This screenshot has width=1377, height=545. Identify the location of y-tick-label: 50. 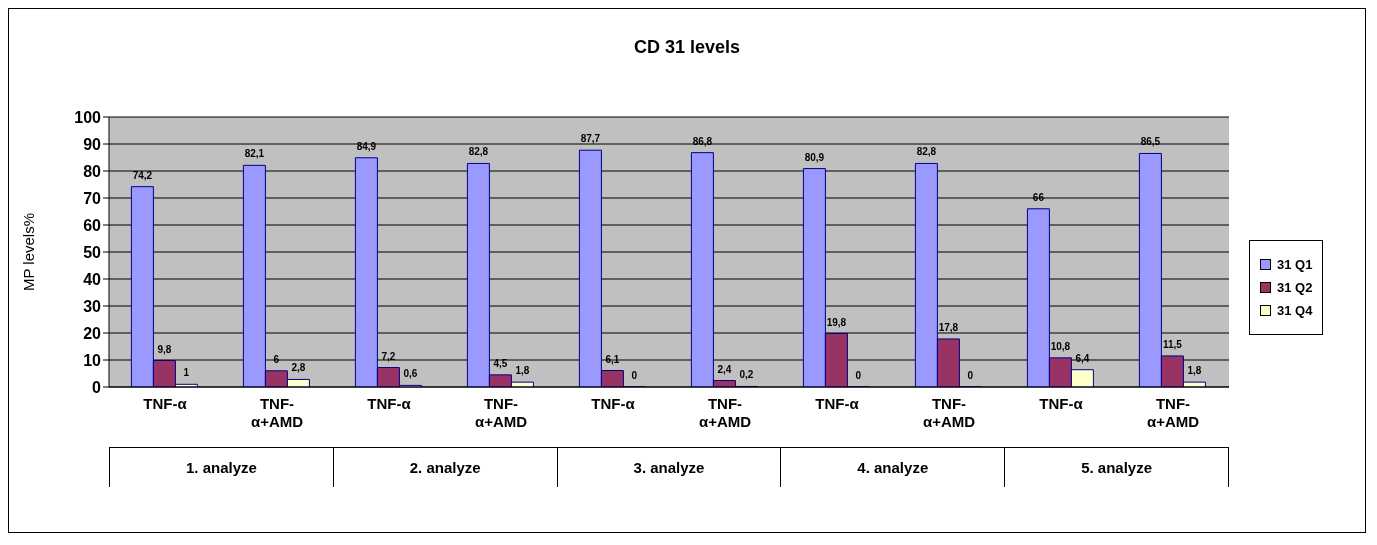
(92, 252).